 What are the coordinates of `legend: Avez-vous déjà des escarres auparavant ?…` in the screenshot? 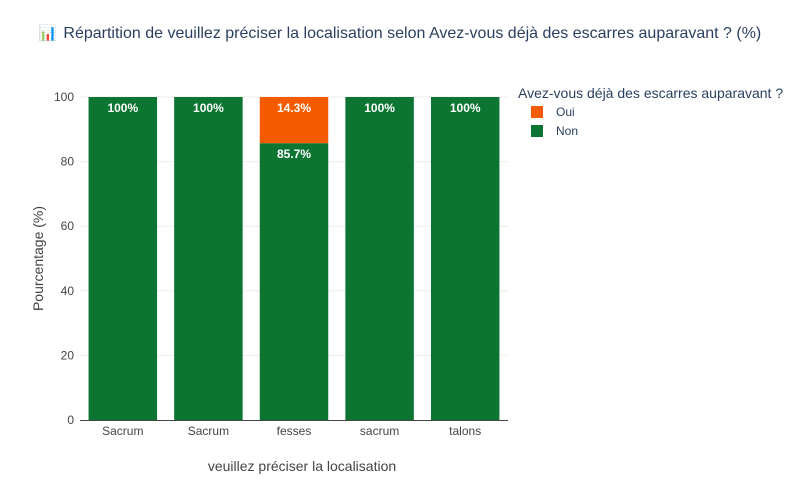 It's located at (650, 111).